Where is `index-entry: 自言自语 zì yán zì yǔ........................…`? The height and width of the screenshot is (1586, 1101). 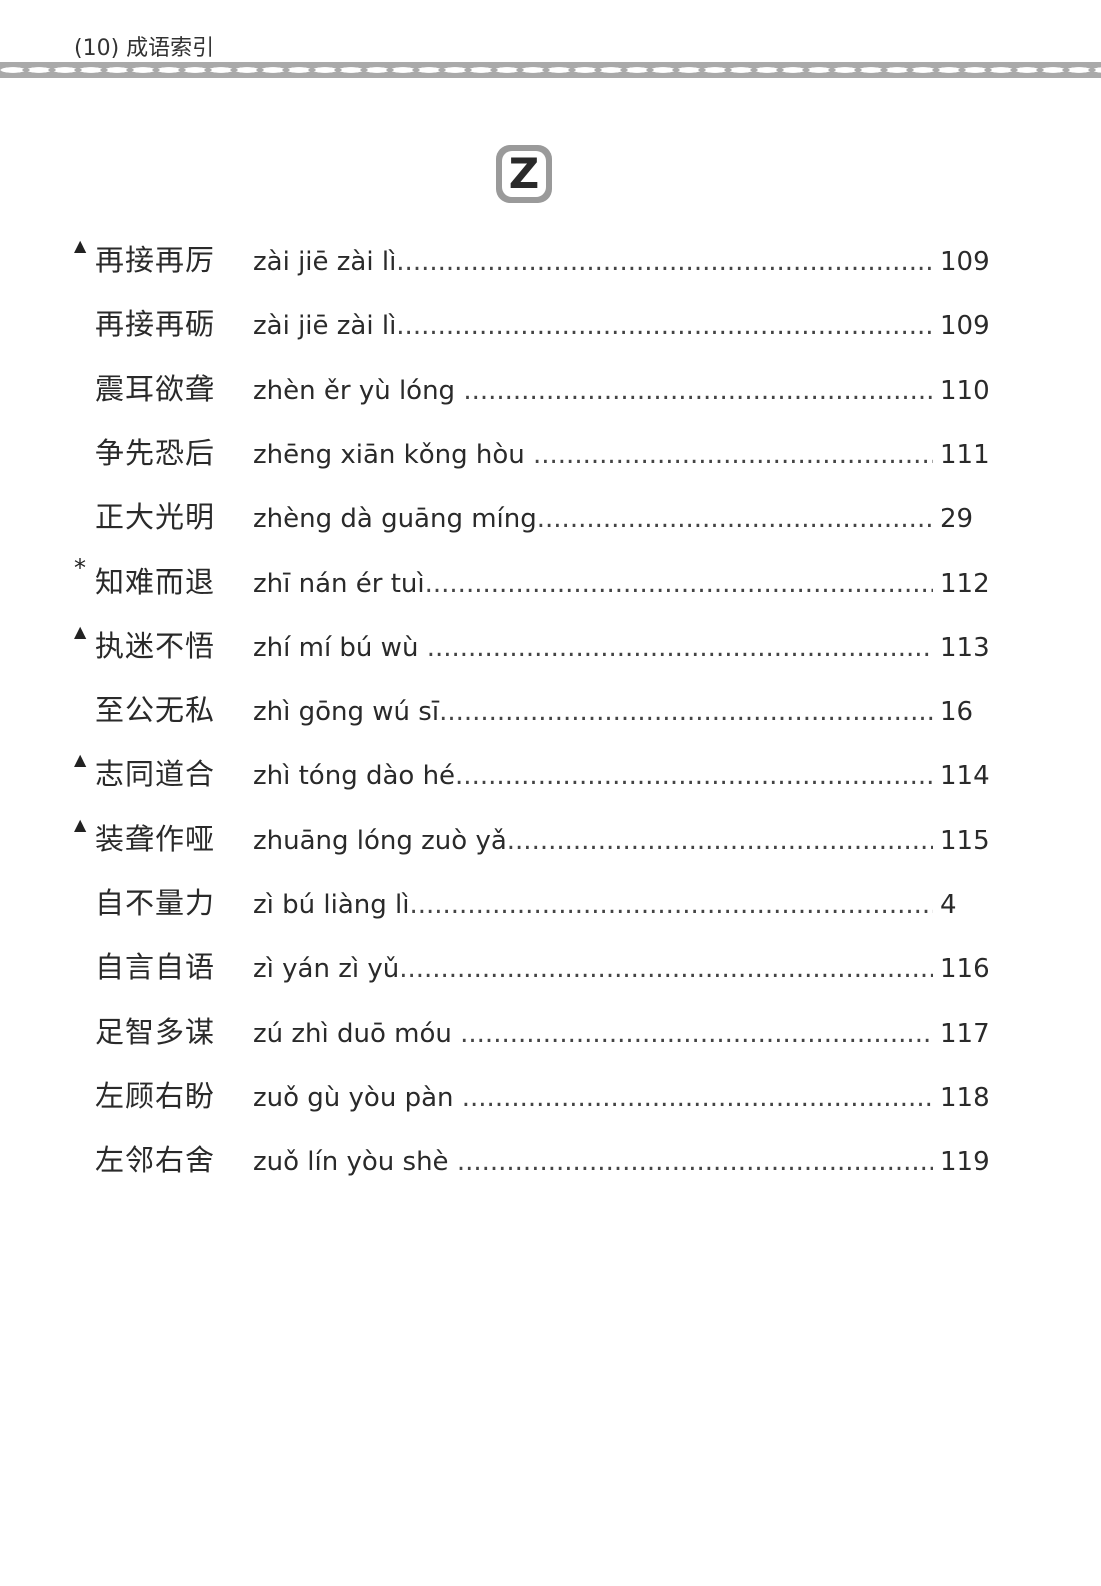 index-entry: 自言自语 zì yán zì yǔ........................… is located at coordinates (550, 969).